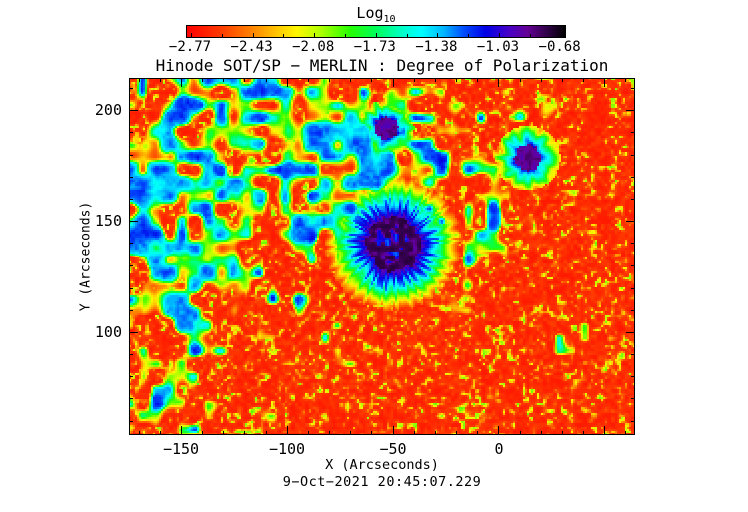 This screenshot has height=512, width=748. Describe the element at coordinates (86, 256) in the screenshot. I see `y-axis-label: Y (Arcseconds)` at that location.